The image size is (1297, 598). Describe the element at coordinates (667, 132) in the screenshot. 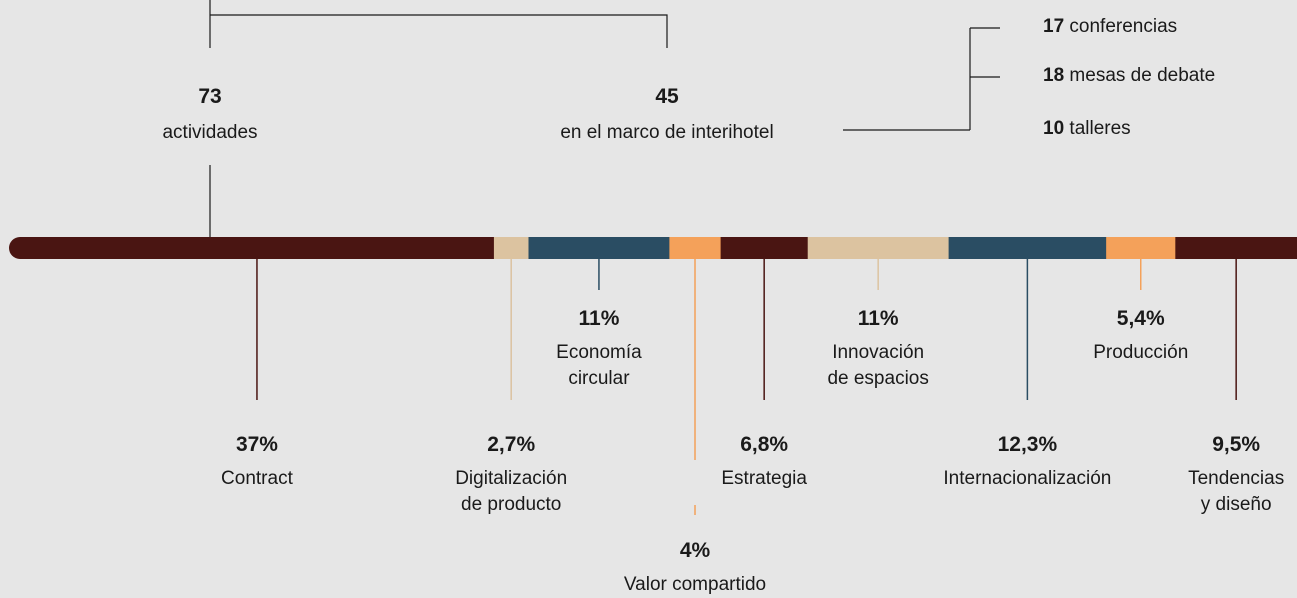

I see `interihotel-label: en el marco de interihotel` at that location.